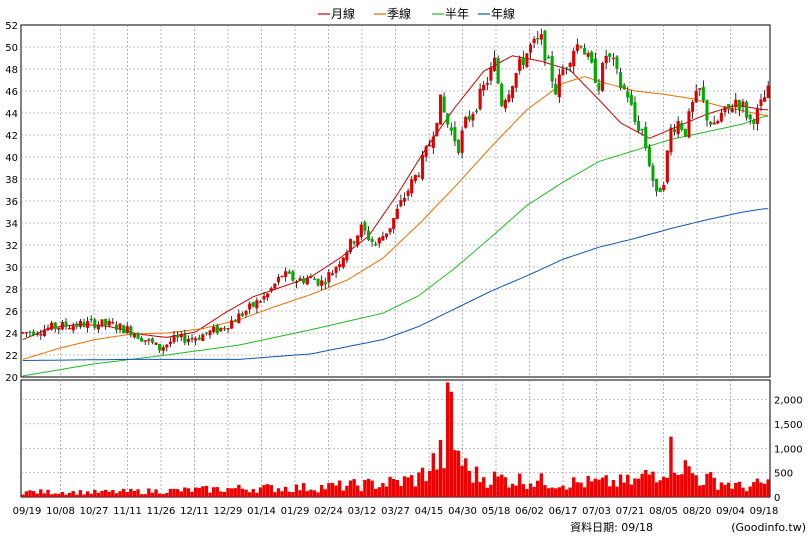 Image resolution: width=808 pixels, height=540 pixels. What do you see at coordinates (11, 290) in the screenshot?
I see `price-tick-label: 28` at bounding box center [11, 290].